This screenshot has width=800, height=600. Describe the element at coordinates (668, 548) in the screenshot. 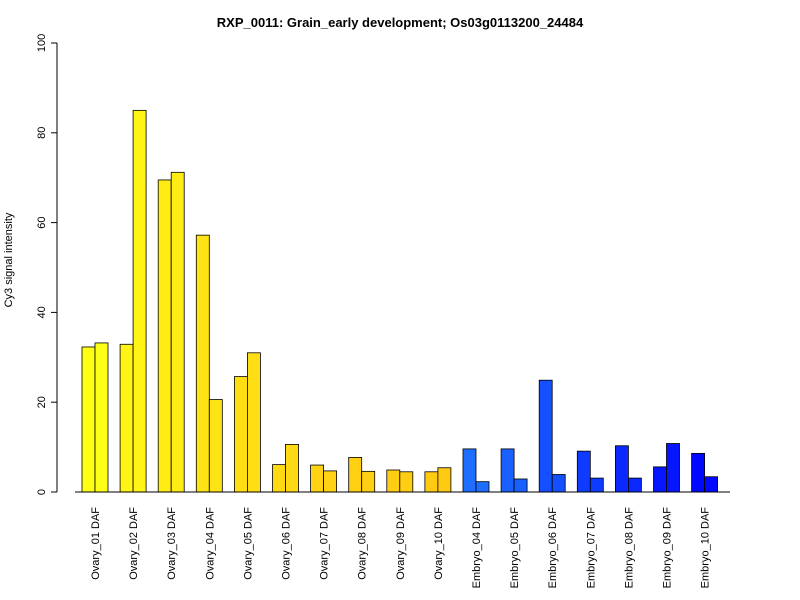

I see `x-tick-label: Embryo_09 DAF` at that location.